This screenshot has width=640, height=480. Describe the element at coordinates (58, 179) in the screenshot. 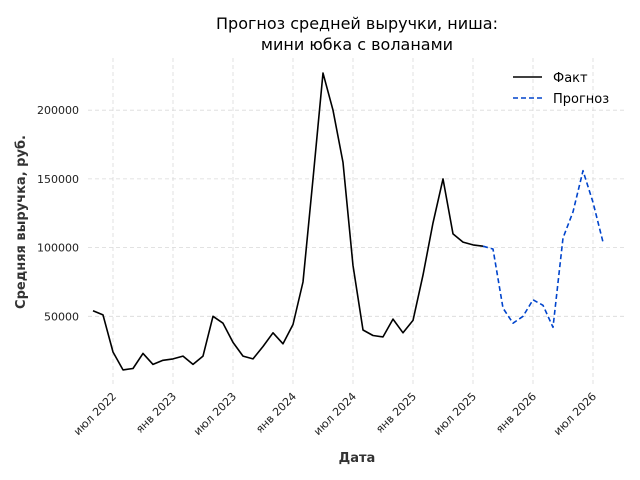

I see `y-tick-label: 150000` at that location.